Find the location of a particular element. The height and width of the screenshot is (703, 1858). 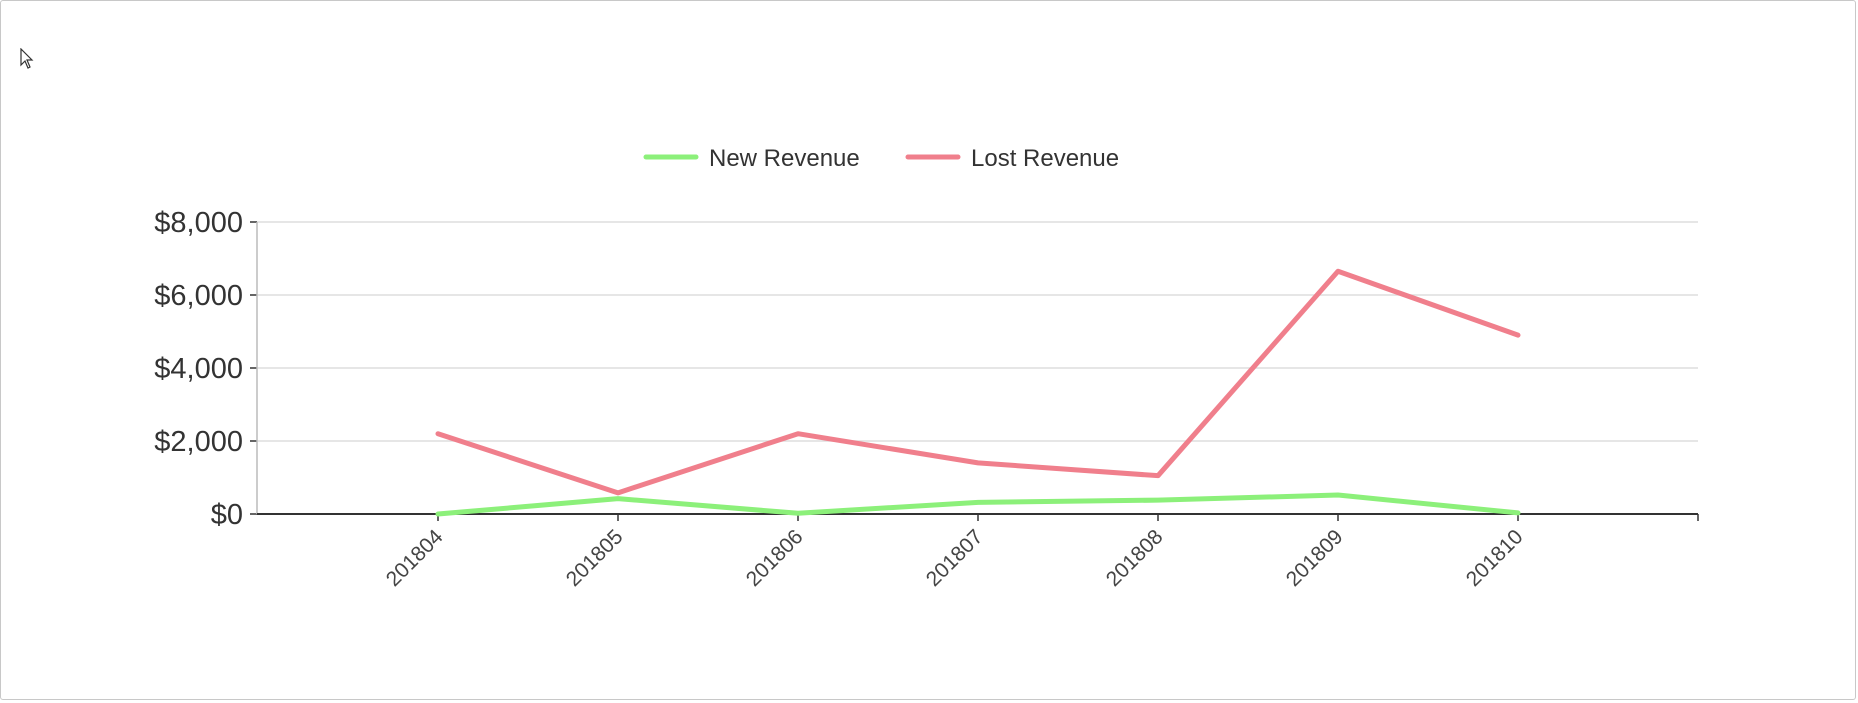

x-tick-label: 201806 is located at coordinates (775, 558).